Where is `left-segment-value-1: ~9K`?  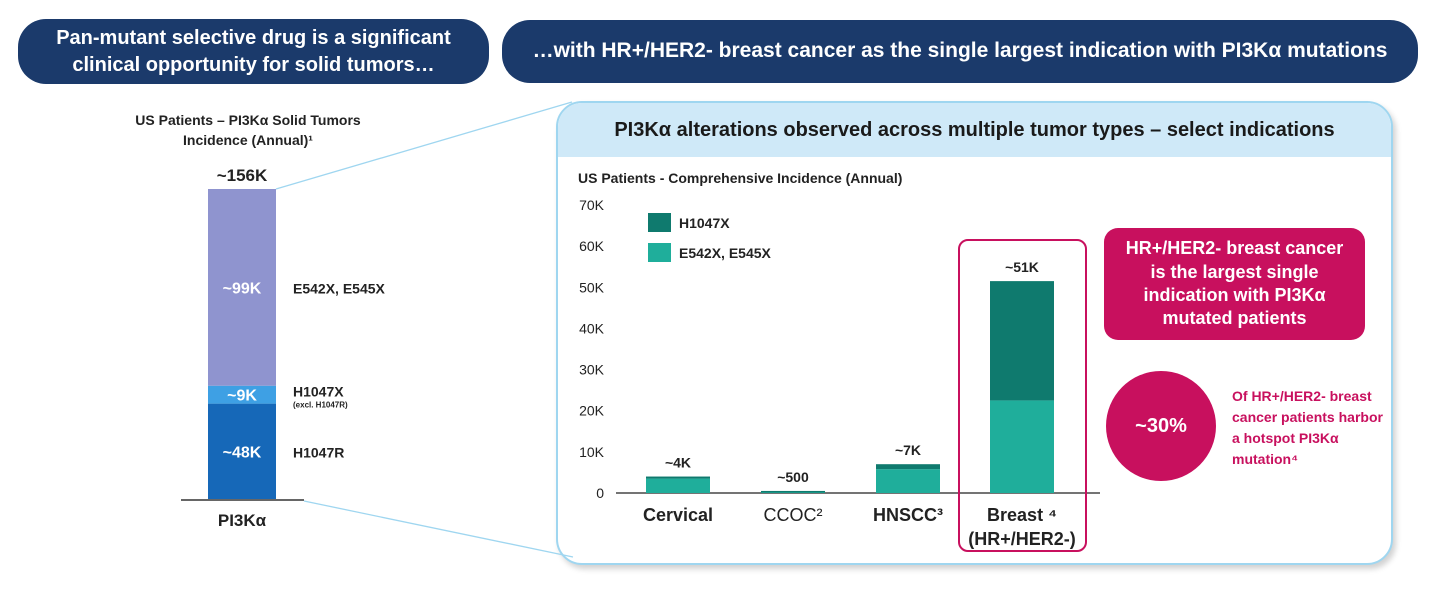
left-segment-value-1: ~9K is located at coordinates (242, 396).